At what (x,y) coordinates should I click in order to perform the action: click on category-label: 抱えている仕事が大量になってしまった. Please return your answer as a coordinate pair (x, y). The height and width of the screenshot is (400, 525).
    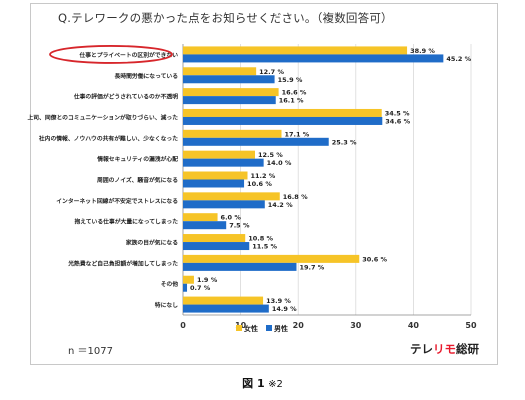
    Looking at the image, I should click on (126, 222).